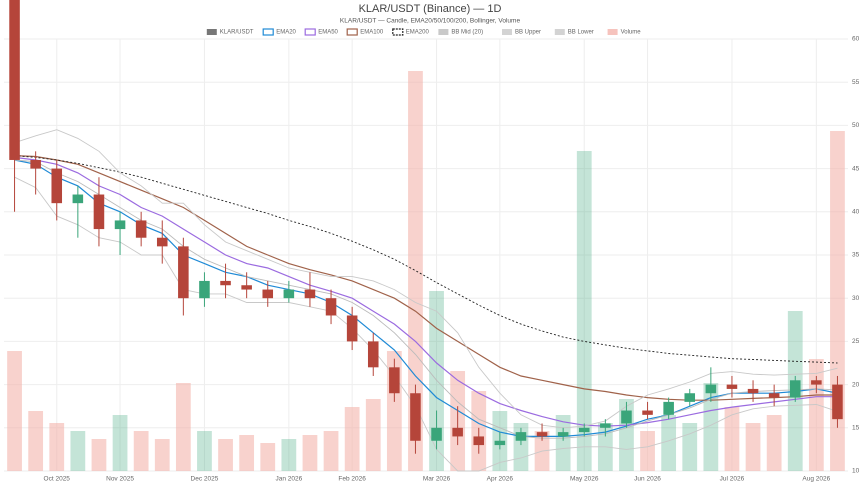 The height and width of the screenshot is (484, 860). What do you see at coordinates (584, 479) in the screenshot?
I see `x-tick-label: May 2026` at bounding box center [584, 479].